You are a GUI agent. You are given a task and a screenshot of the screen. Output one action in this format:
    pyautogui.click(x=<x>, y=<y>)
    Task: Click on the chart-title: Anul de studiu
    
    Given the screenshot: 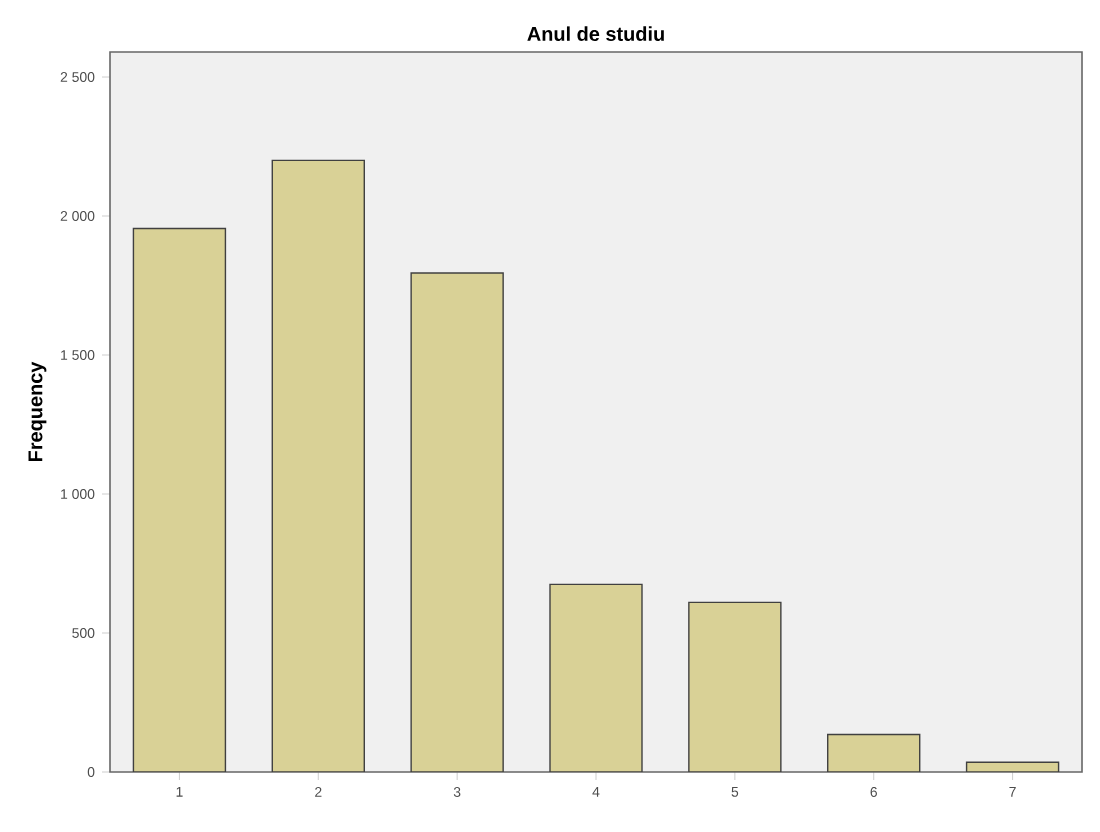 What is the action you would take?
    pyautogui.click(x=595, y=33)
    